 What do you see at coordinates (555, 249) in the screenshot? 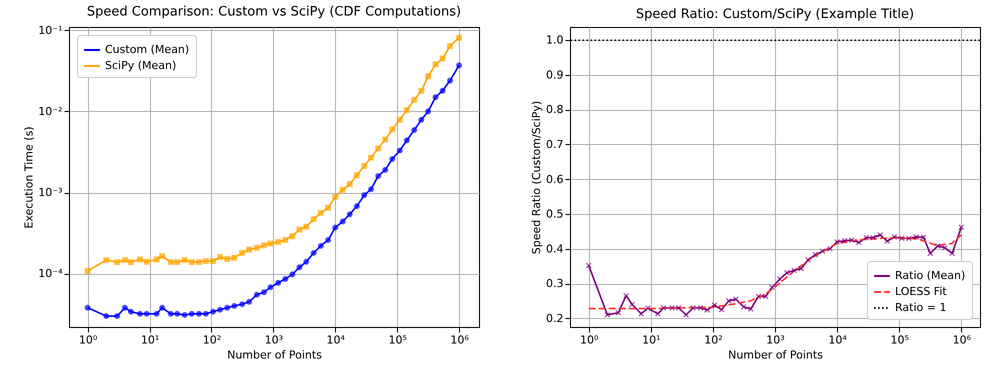
I see `y-tick-label: 0.4` at bounding box center [555, 249].